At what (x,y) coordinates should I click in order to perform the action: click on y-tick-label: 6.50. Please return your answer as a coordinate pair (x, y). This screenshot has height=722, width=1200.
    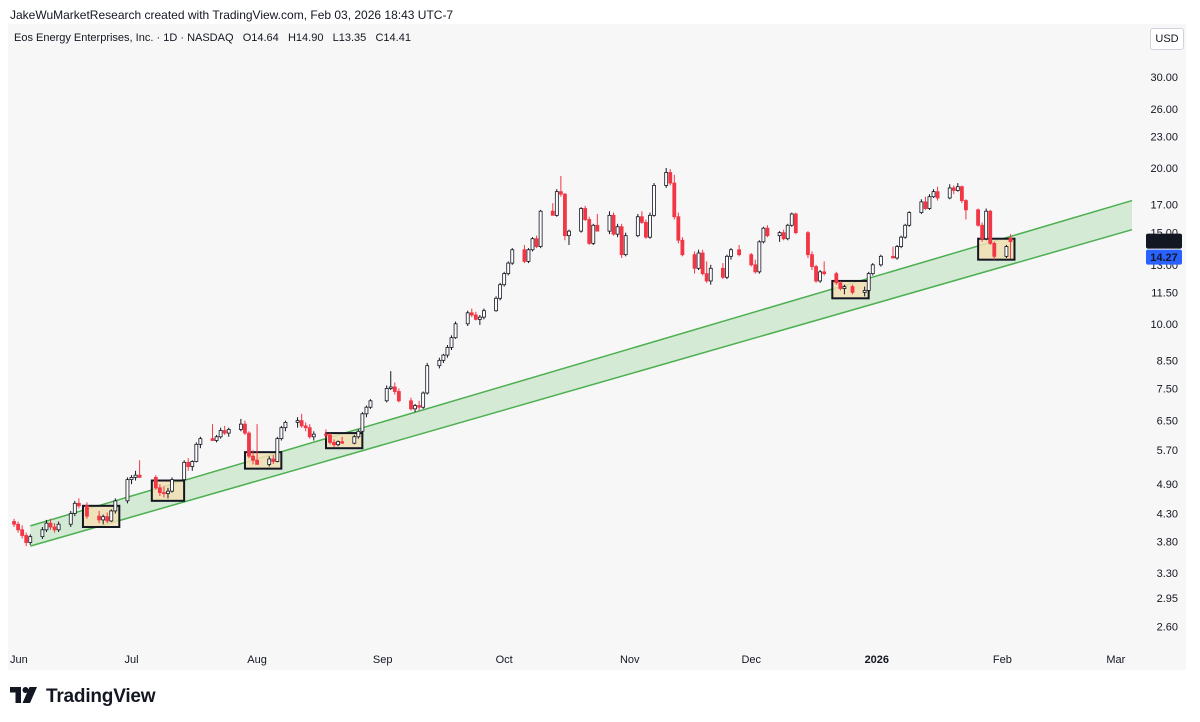
    Looking at the image, I should click on (1167, 422).